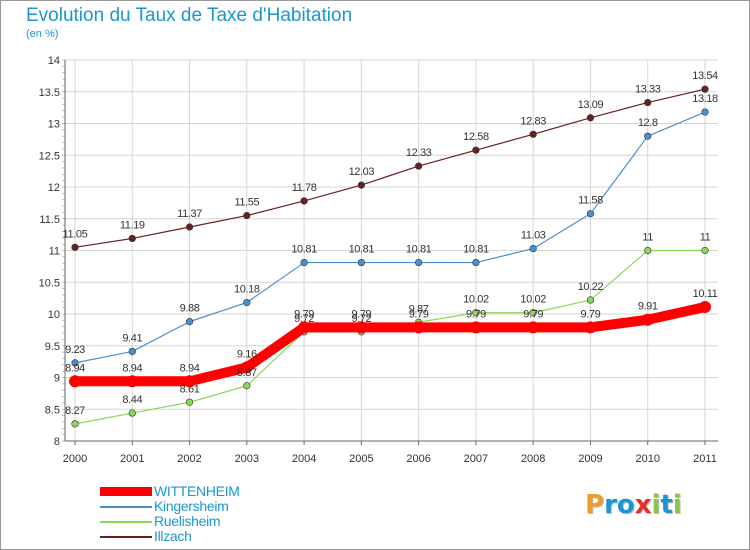 This screenshot has width=750, height=550. What do you see at coordinates (533, 121) in the screenshot?
I see `data-label-illzach: 12.83` at bounding box center [533, 121].